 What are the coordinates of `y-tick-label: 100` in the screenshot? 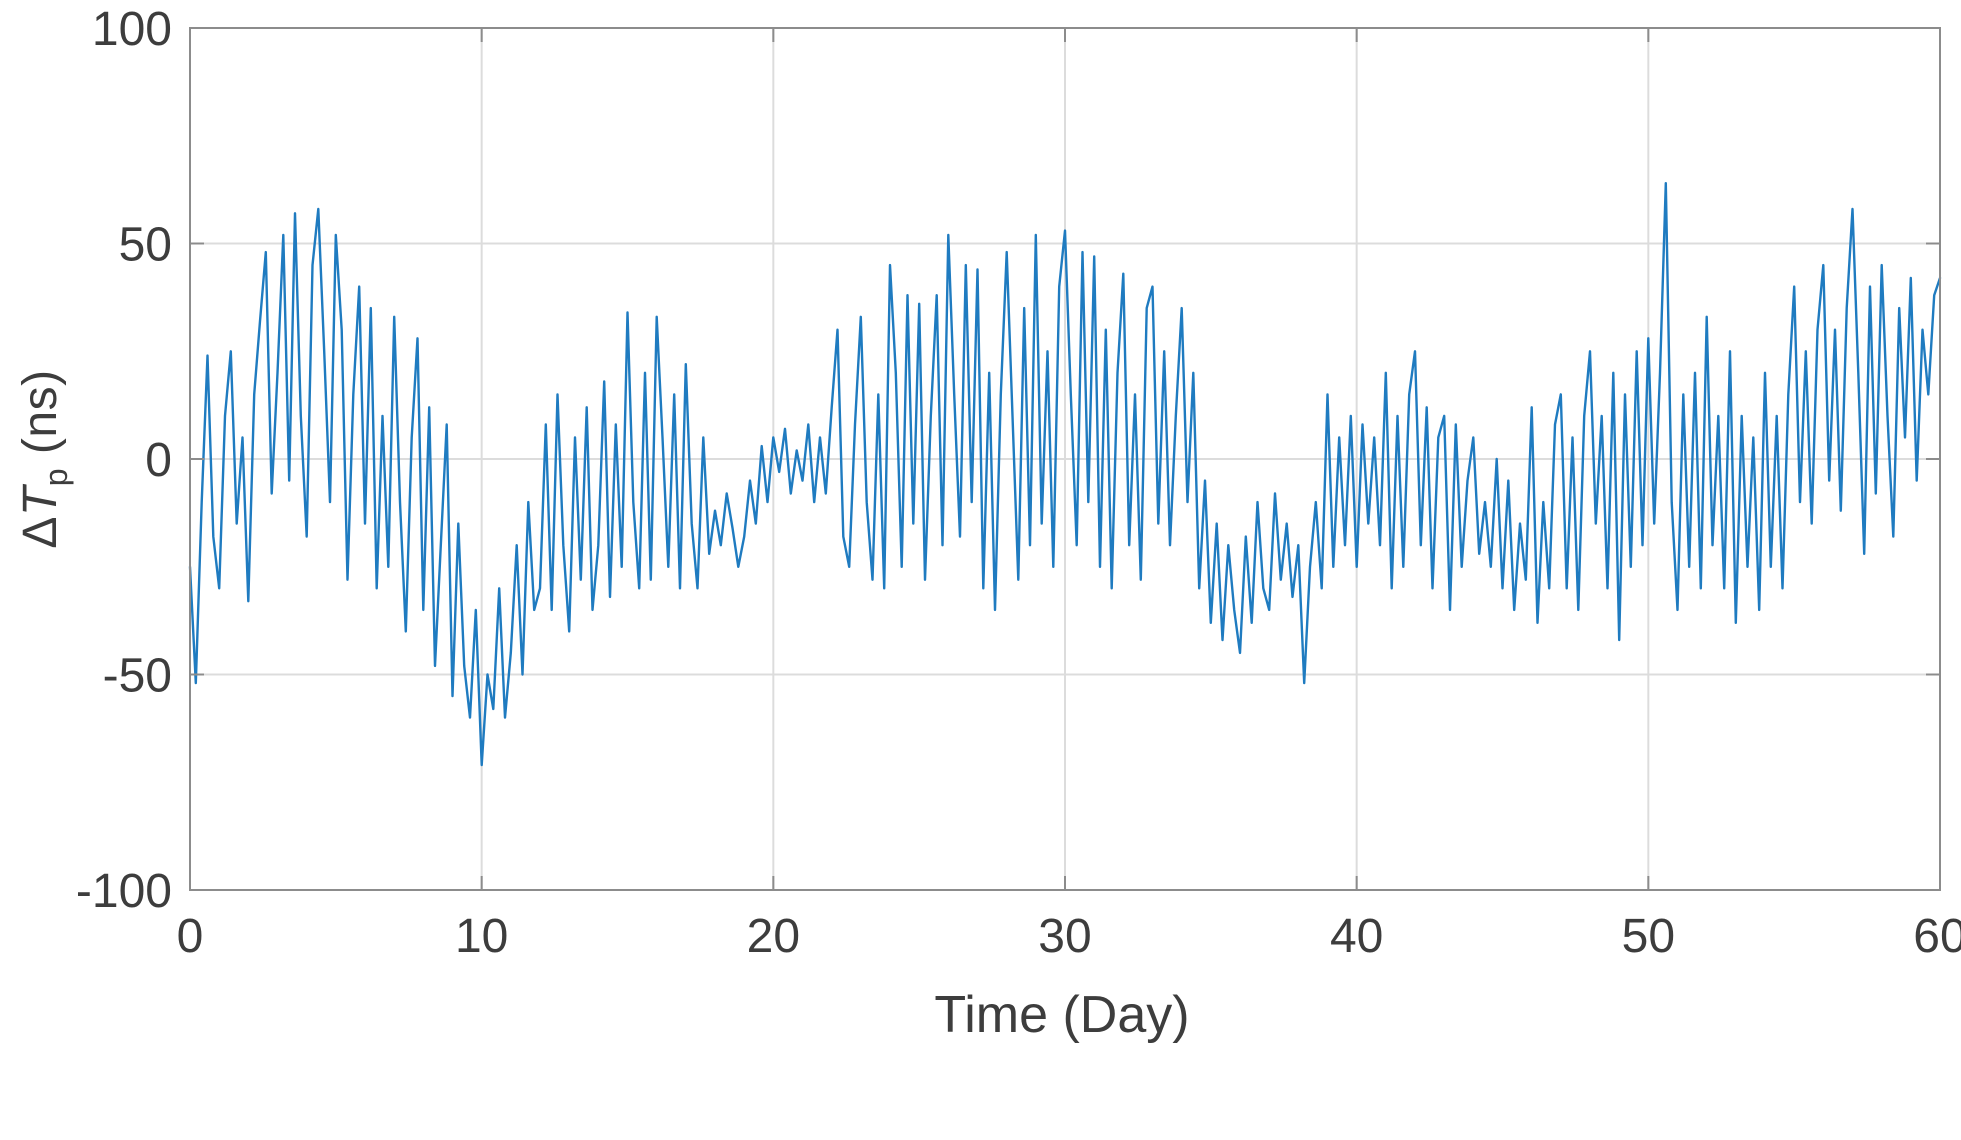 It's located at (132, 29).